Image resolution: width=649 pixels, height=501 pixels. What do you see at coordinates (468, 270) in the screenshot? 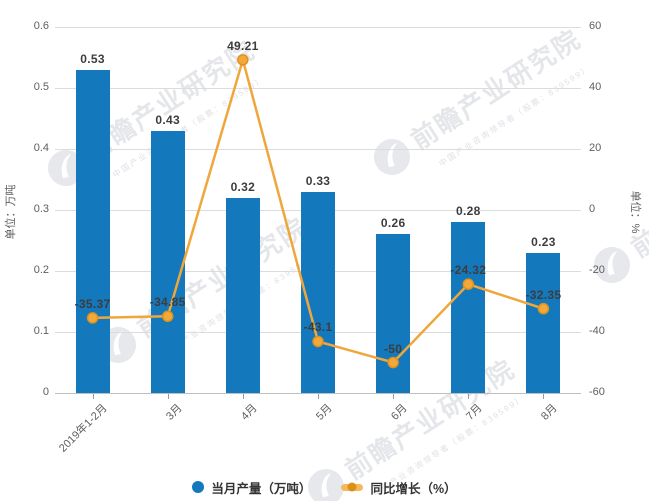
I see `line-value-label: -24.32` at bounding box center [468, 270].